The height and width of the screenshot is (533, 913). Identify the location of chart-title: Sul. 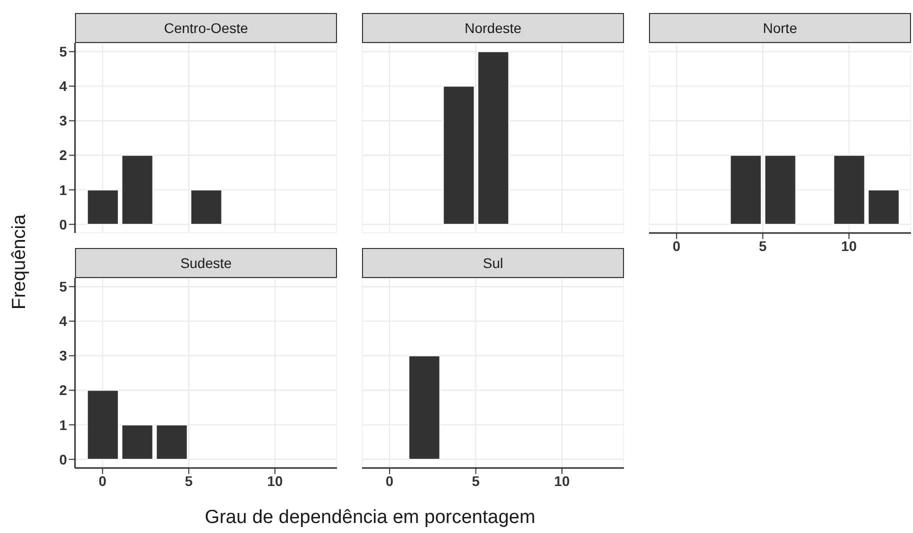
(493, 263).